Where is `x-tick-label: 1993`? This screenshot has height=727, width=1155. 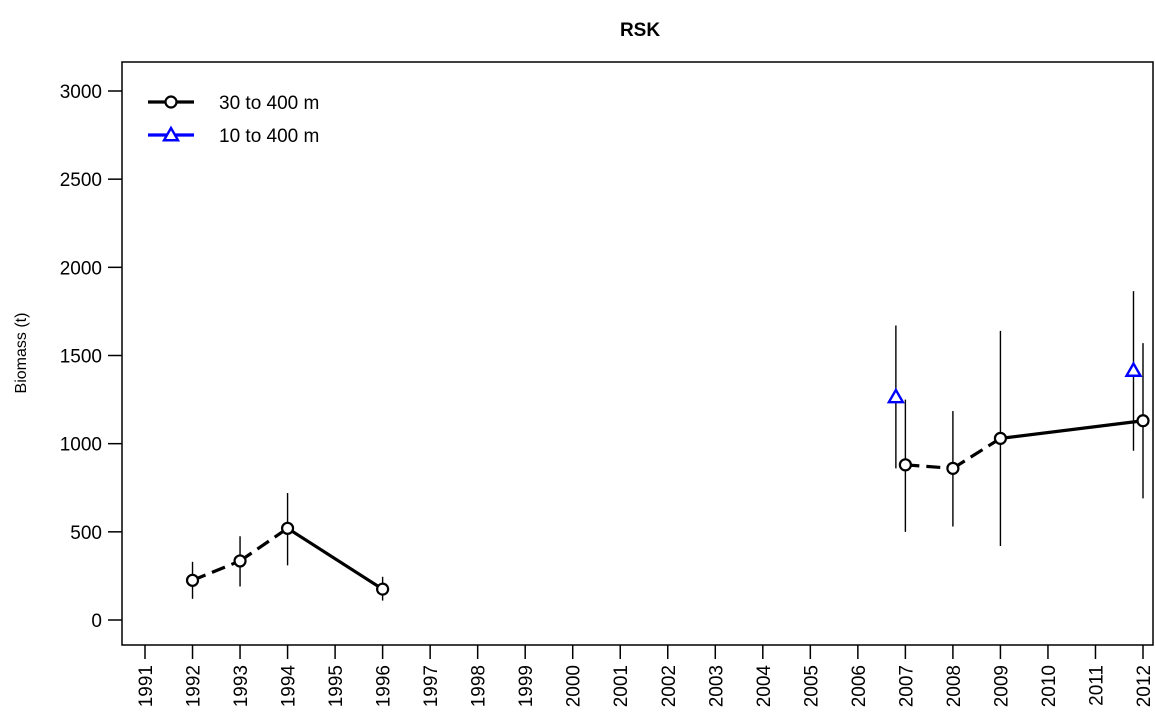
x-tick-label: 1993 is located at coordinates (241, 686).